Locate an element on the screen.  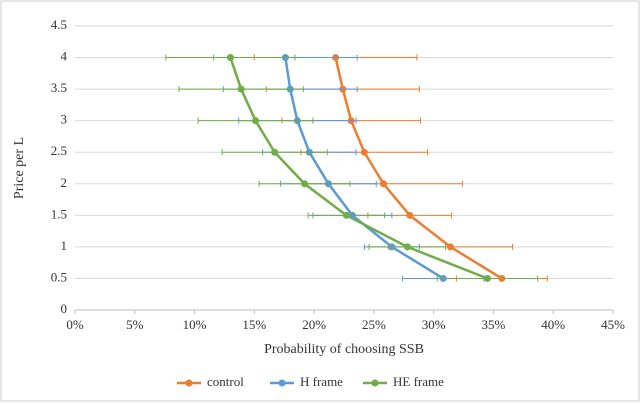
y-tick-label: 4.5 is located at coordinates (59, 24).